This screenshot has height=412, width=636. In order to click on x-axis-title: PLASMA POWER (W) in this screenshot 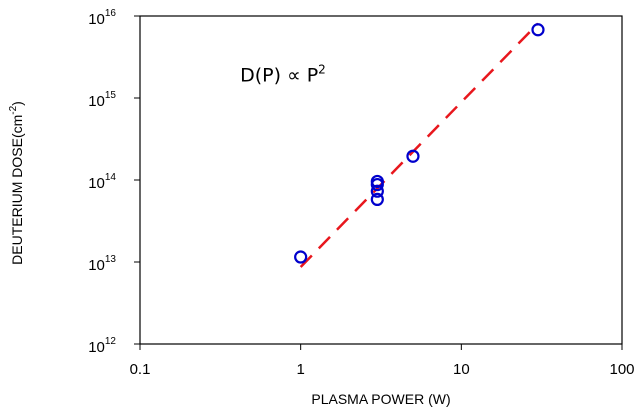, I will do `click(380, 399)`.